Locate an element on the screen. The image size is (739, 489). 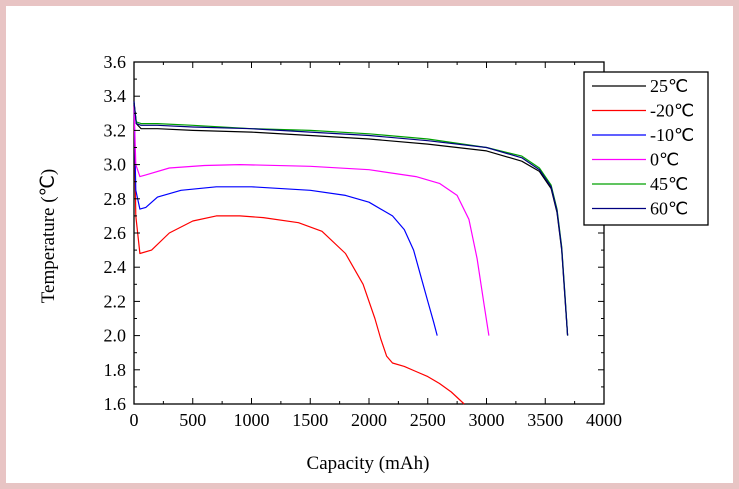
y-tick-label: 2.4 is located at coordinates (115, 267).